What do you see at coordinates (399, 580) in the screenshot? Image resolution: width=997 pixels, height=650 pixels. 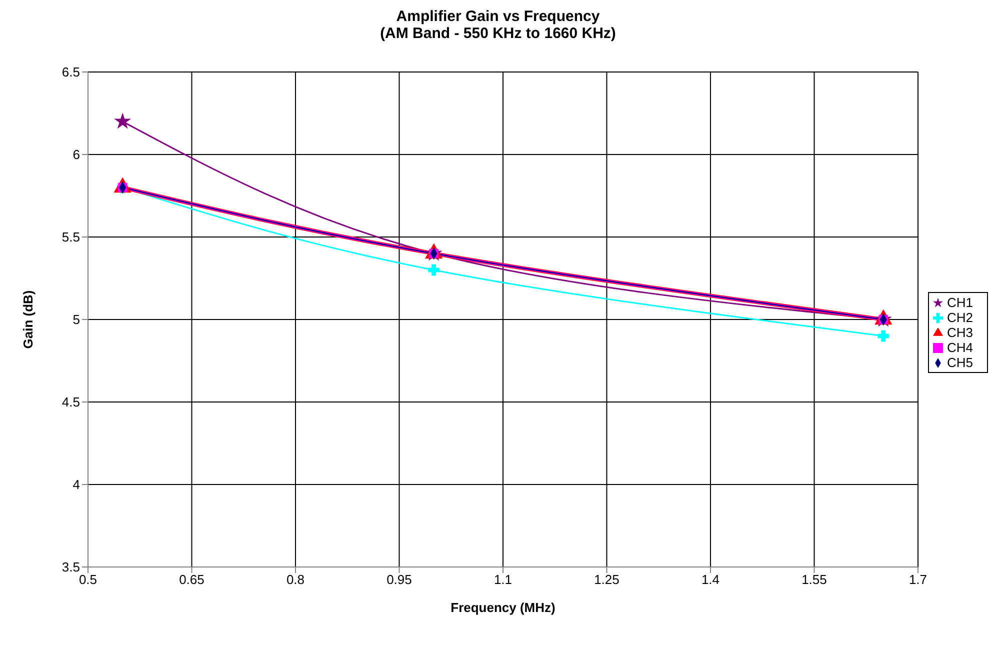 I see `x-tick-label: 0.95` at bounding box center [399, 580].